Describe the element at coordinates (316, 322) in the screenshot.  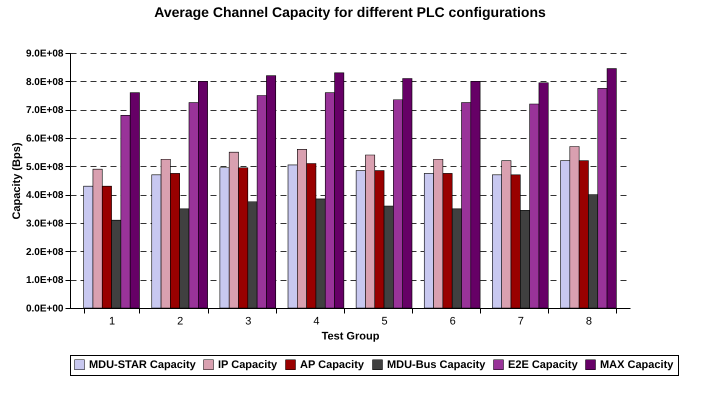
I see `x-tick-label: 4` at that location.